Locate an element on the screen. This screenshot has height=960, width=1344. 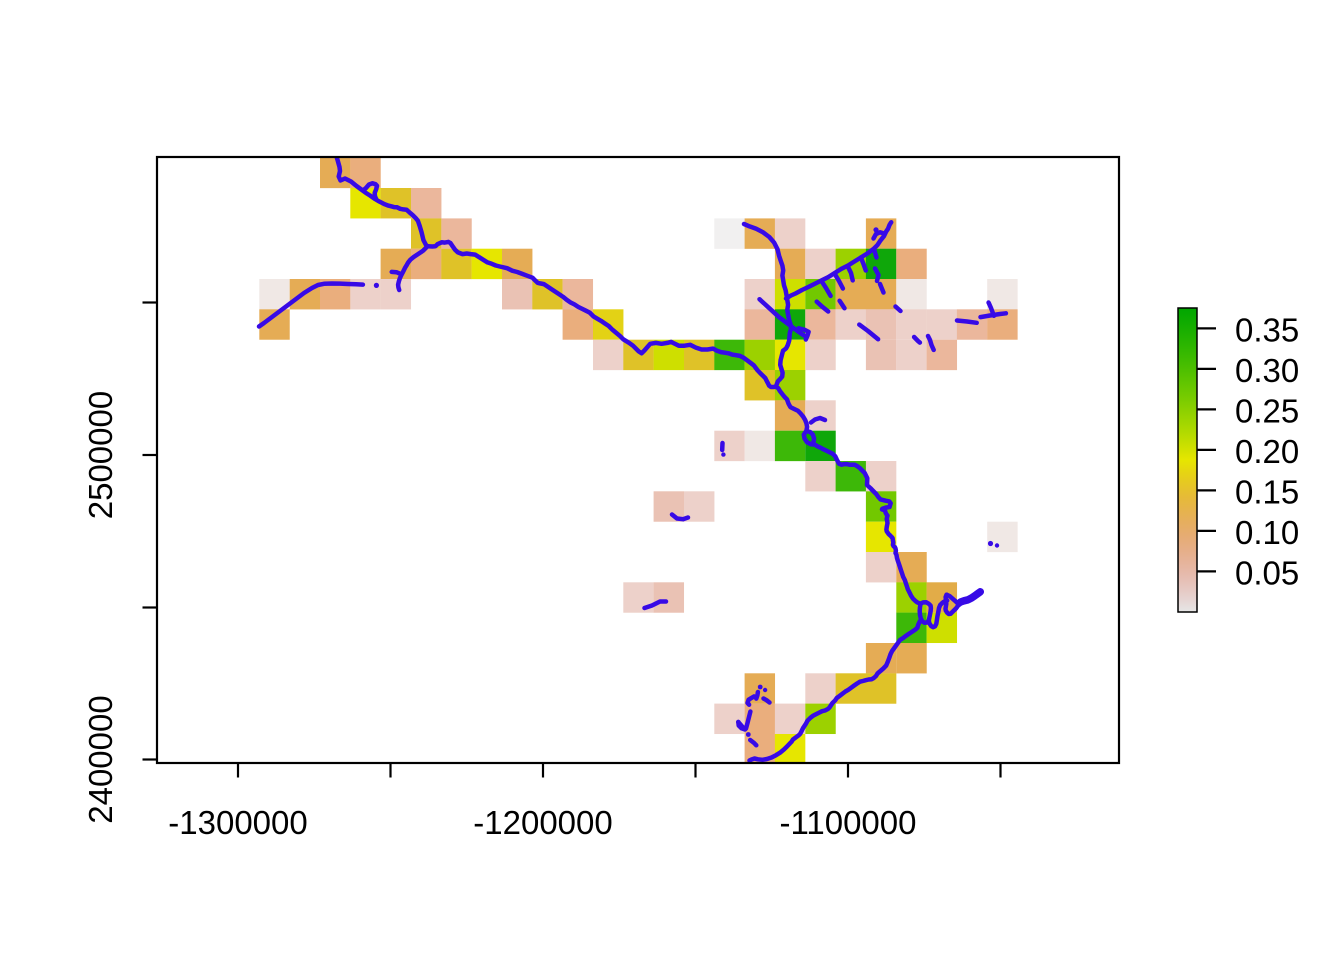
svg-text: 0.30 is located at coordinates (1267, 370).